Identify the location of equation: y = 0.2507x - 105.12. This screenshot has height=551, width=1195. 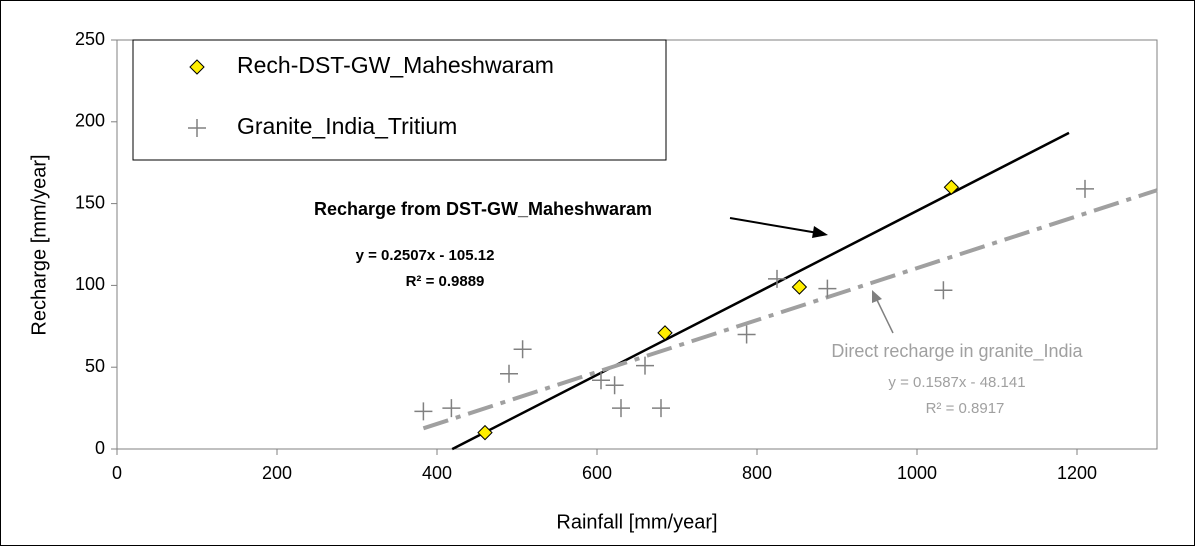
(425, 255).